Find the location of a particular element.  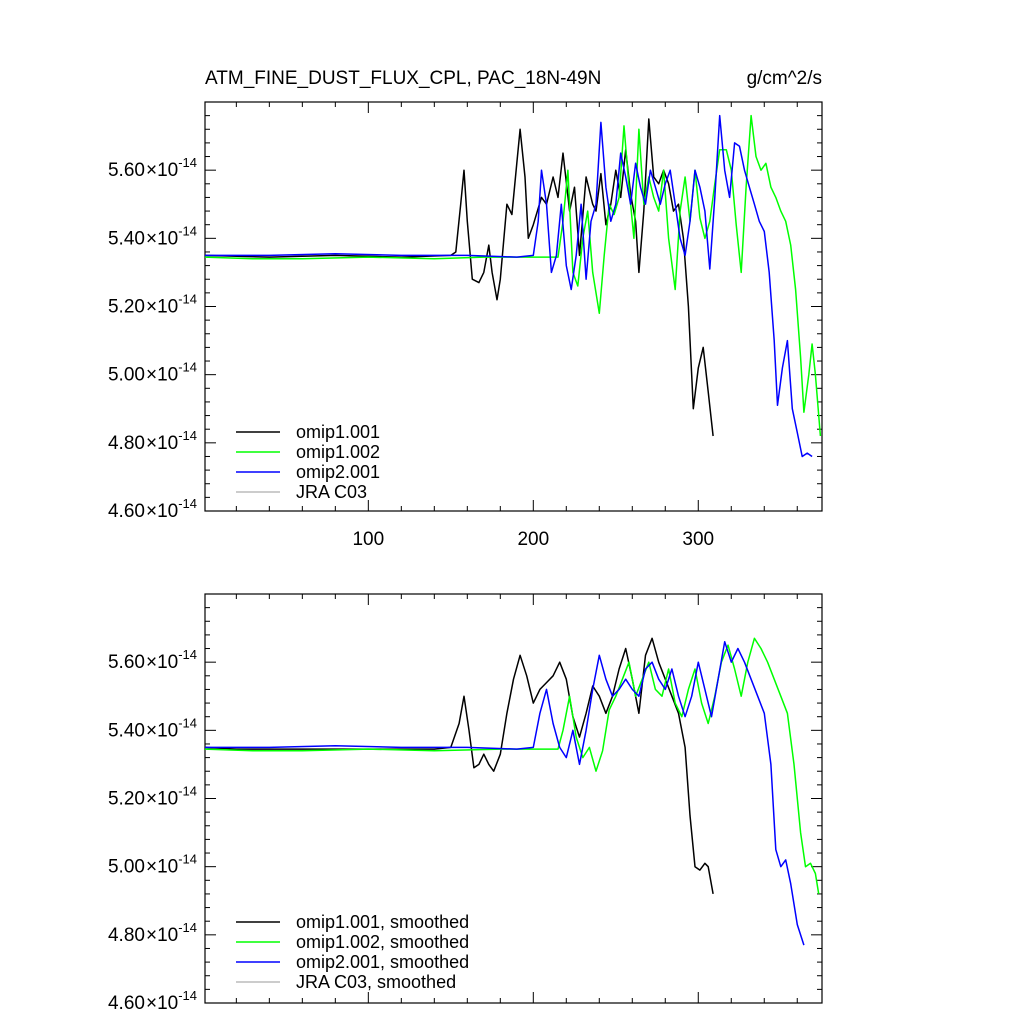

legend-label: JRA C03 is located at coordinates (331, 492).